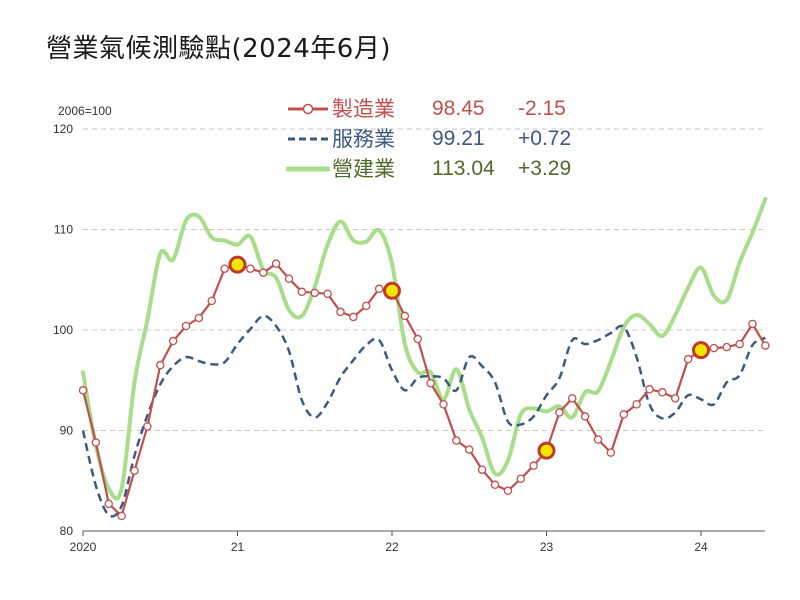  Describe the element at coordinates (545, 168) in the screenshot. I see `legend-change-construction: +3.29` at that location.